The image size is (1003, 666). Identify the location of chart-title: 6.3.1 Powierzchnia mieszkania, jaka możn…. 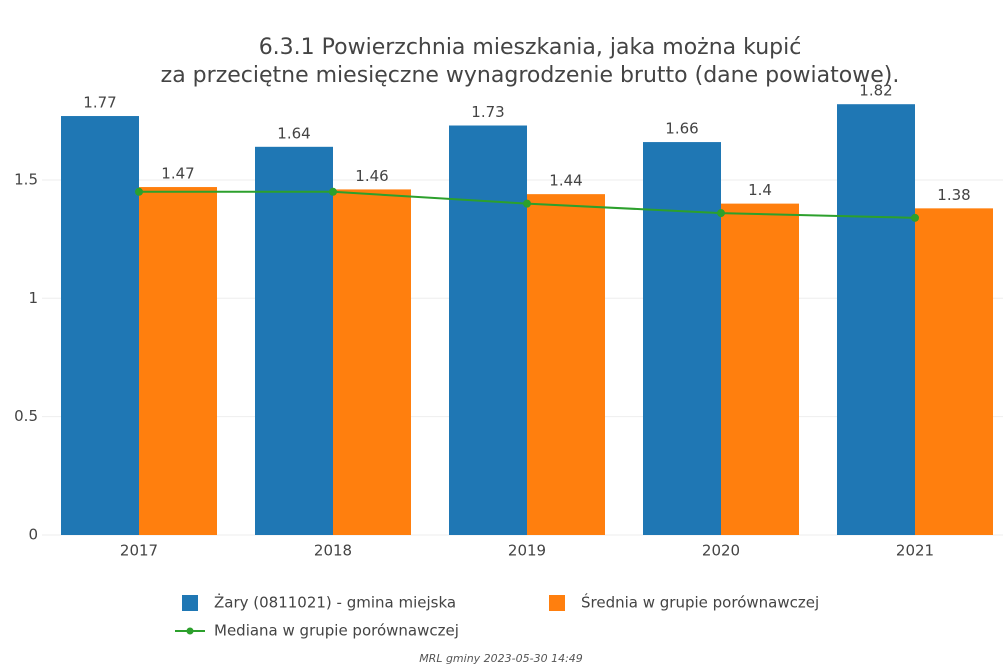
(530, 47).